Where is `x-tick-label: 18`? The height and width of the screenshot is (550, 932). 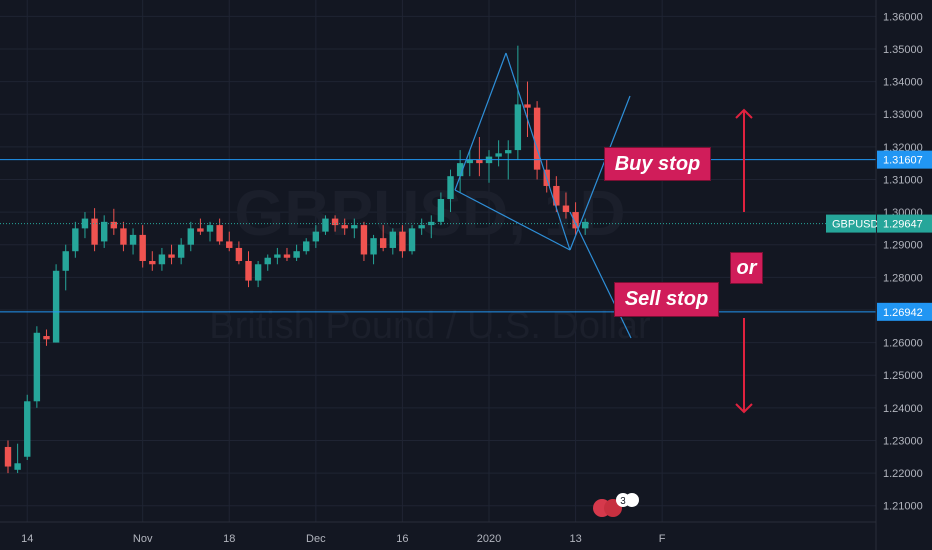 x-tick-label: 18 is located at coordinates (229, 539).